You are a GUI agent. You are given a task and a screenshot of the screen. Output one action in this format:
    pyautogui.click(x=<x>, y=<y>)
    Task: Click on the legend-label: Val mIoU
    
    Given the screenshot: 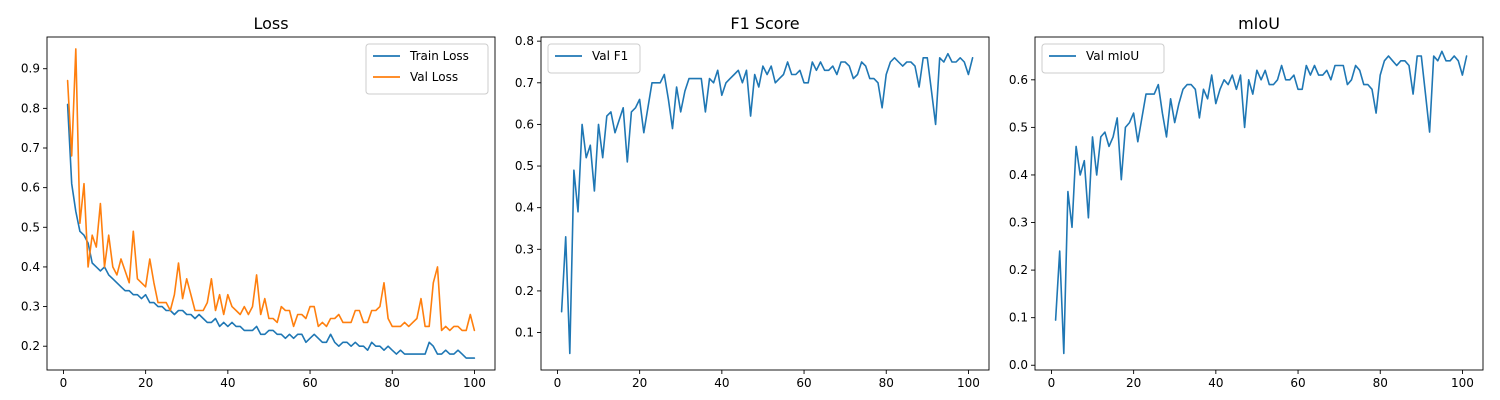 What is the action you would take?
    pyautogui.click(x=1112, y=56)
    